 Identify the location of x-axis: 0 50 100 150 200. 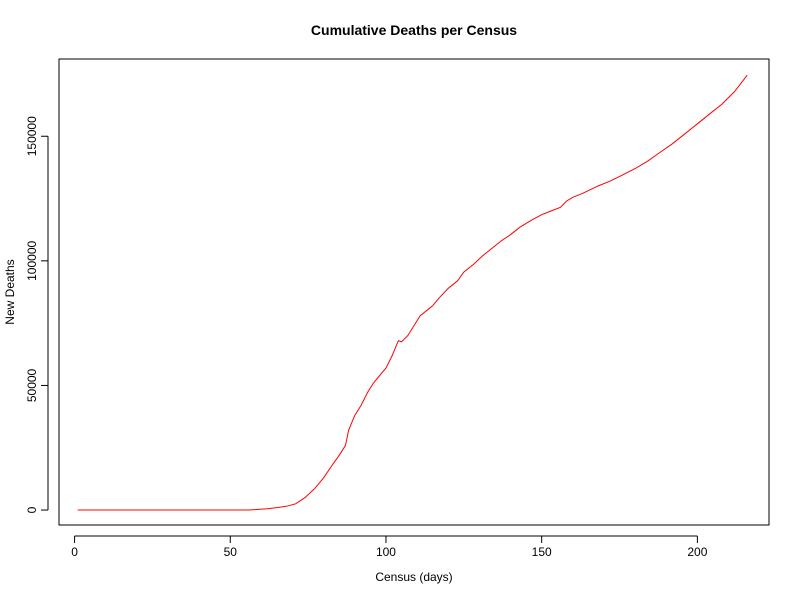
(389, 547).